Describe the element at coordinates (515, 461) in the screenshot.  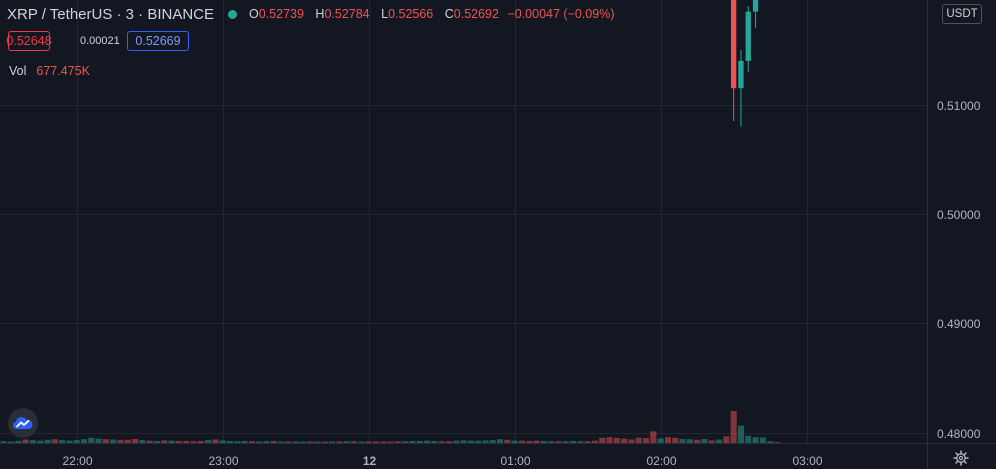
I see `time-tick-label: 01:00` at that location.